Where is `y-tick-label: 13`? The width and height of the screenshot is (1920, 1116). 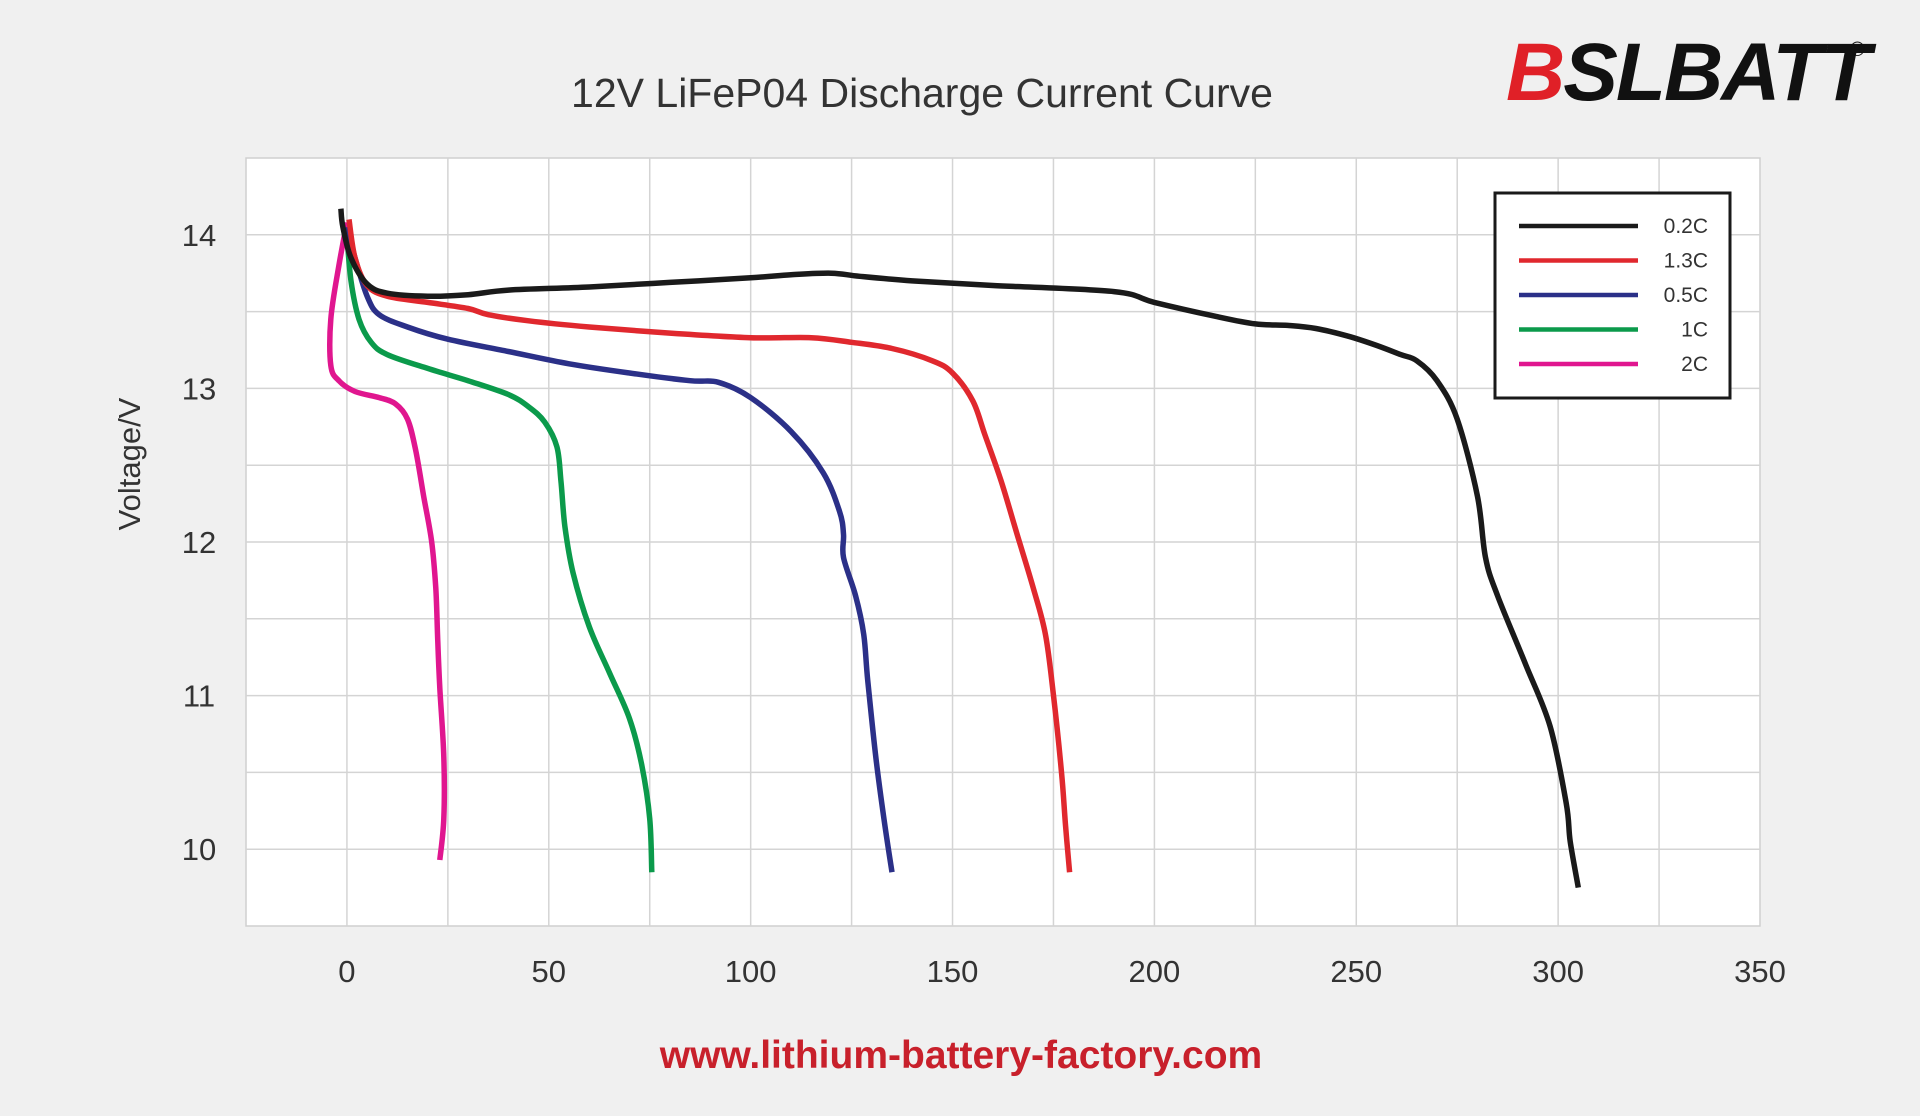
y-tick-label: 13 is located at coordinates (199, 388).